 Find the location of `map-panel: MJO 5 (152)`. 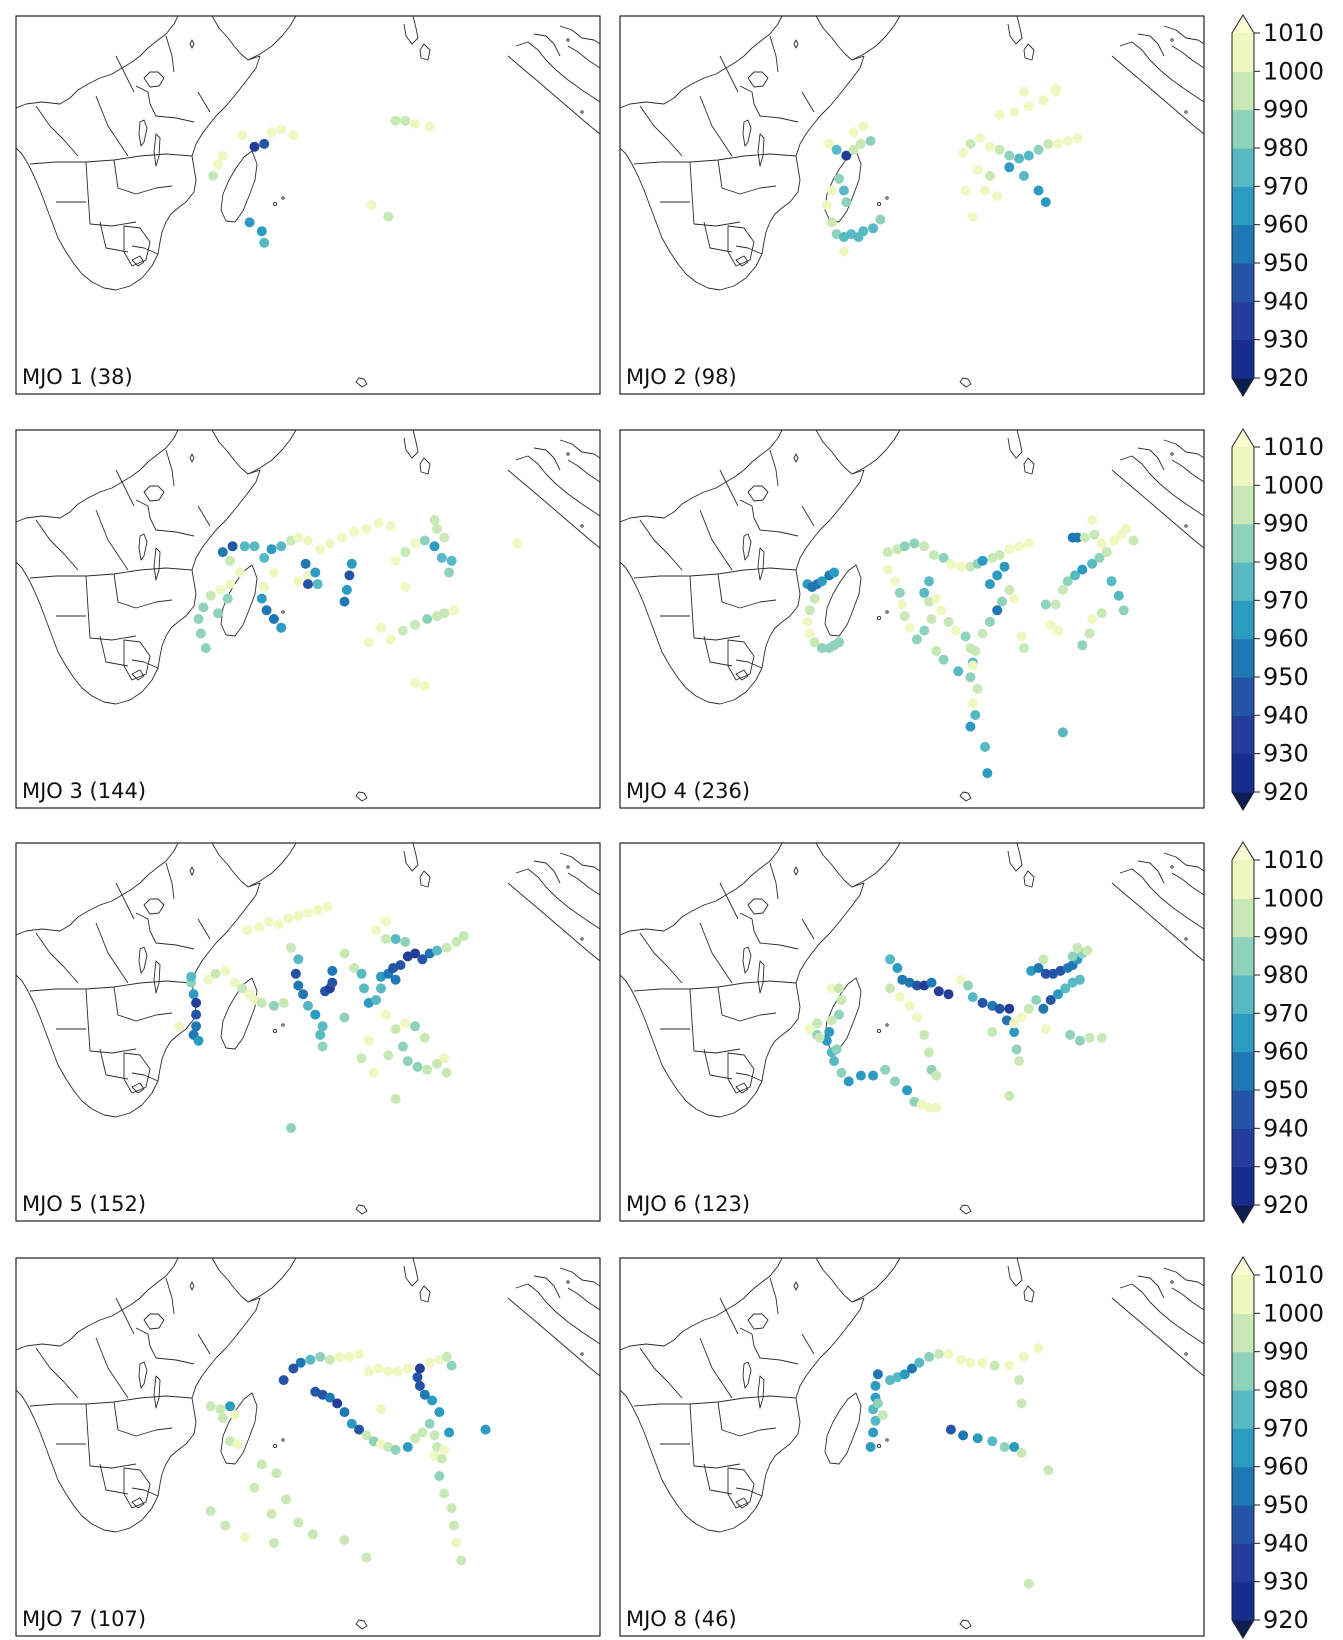

map-panel: MJO 5 (152) is located at coordinates (308, 1032).